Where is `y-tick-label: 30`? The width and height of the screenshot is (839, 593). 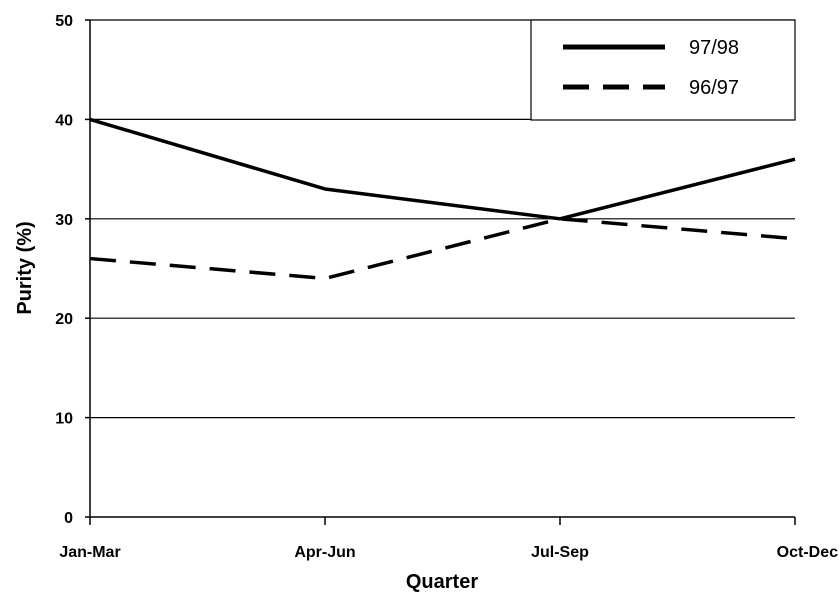 y-tick-label: 30 is located at coordinates (64, 220).